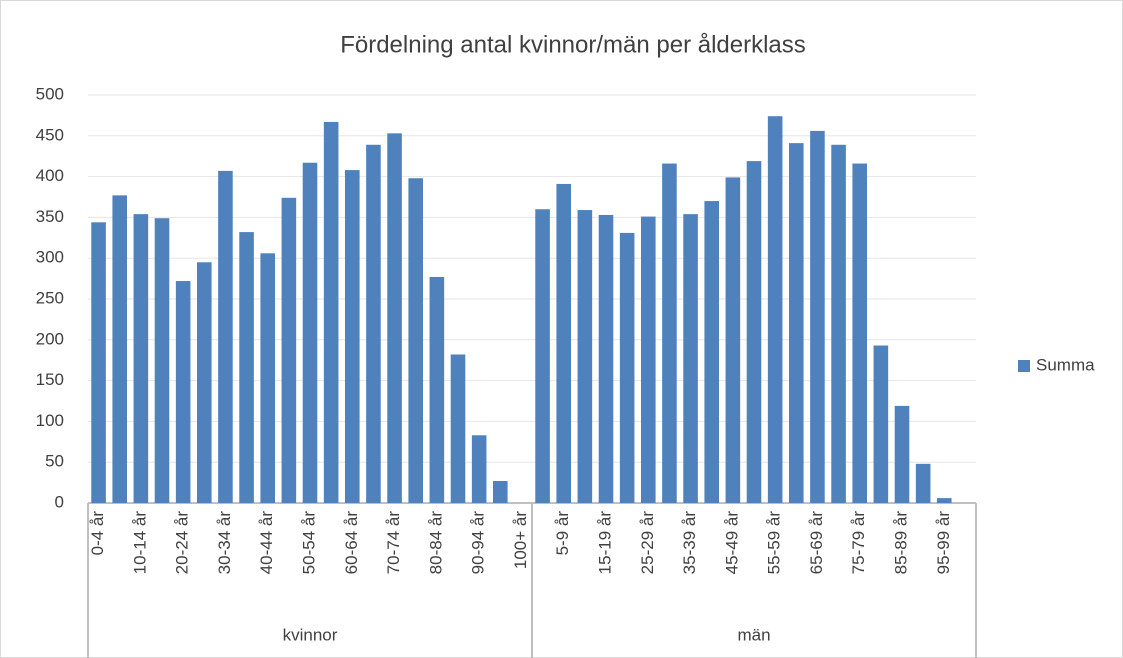 The width and height of the screenshot is (1123, 658). I want to click on group-label: män, so click(753, 634).